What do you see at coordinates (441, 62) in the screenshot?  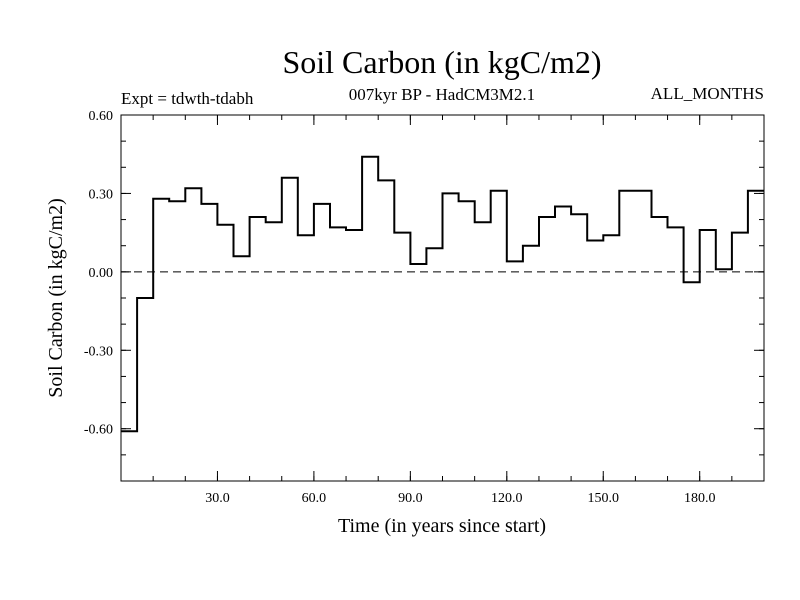 I see `chart-title: Soil Carbon (in kgC/m2)` at bounding box center [441, 62].